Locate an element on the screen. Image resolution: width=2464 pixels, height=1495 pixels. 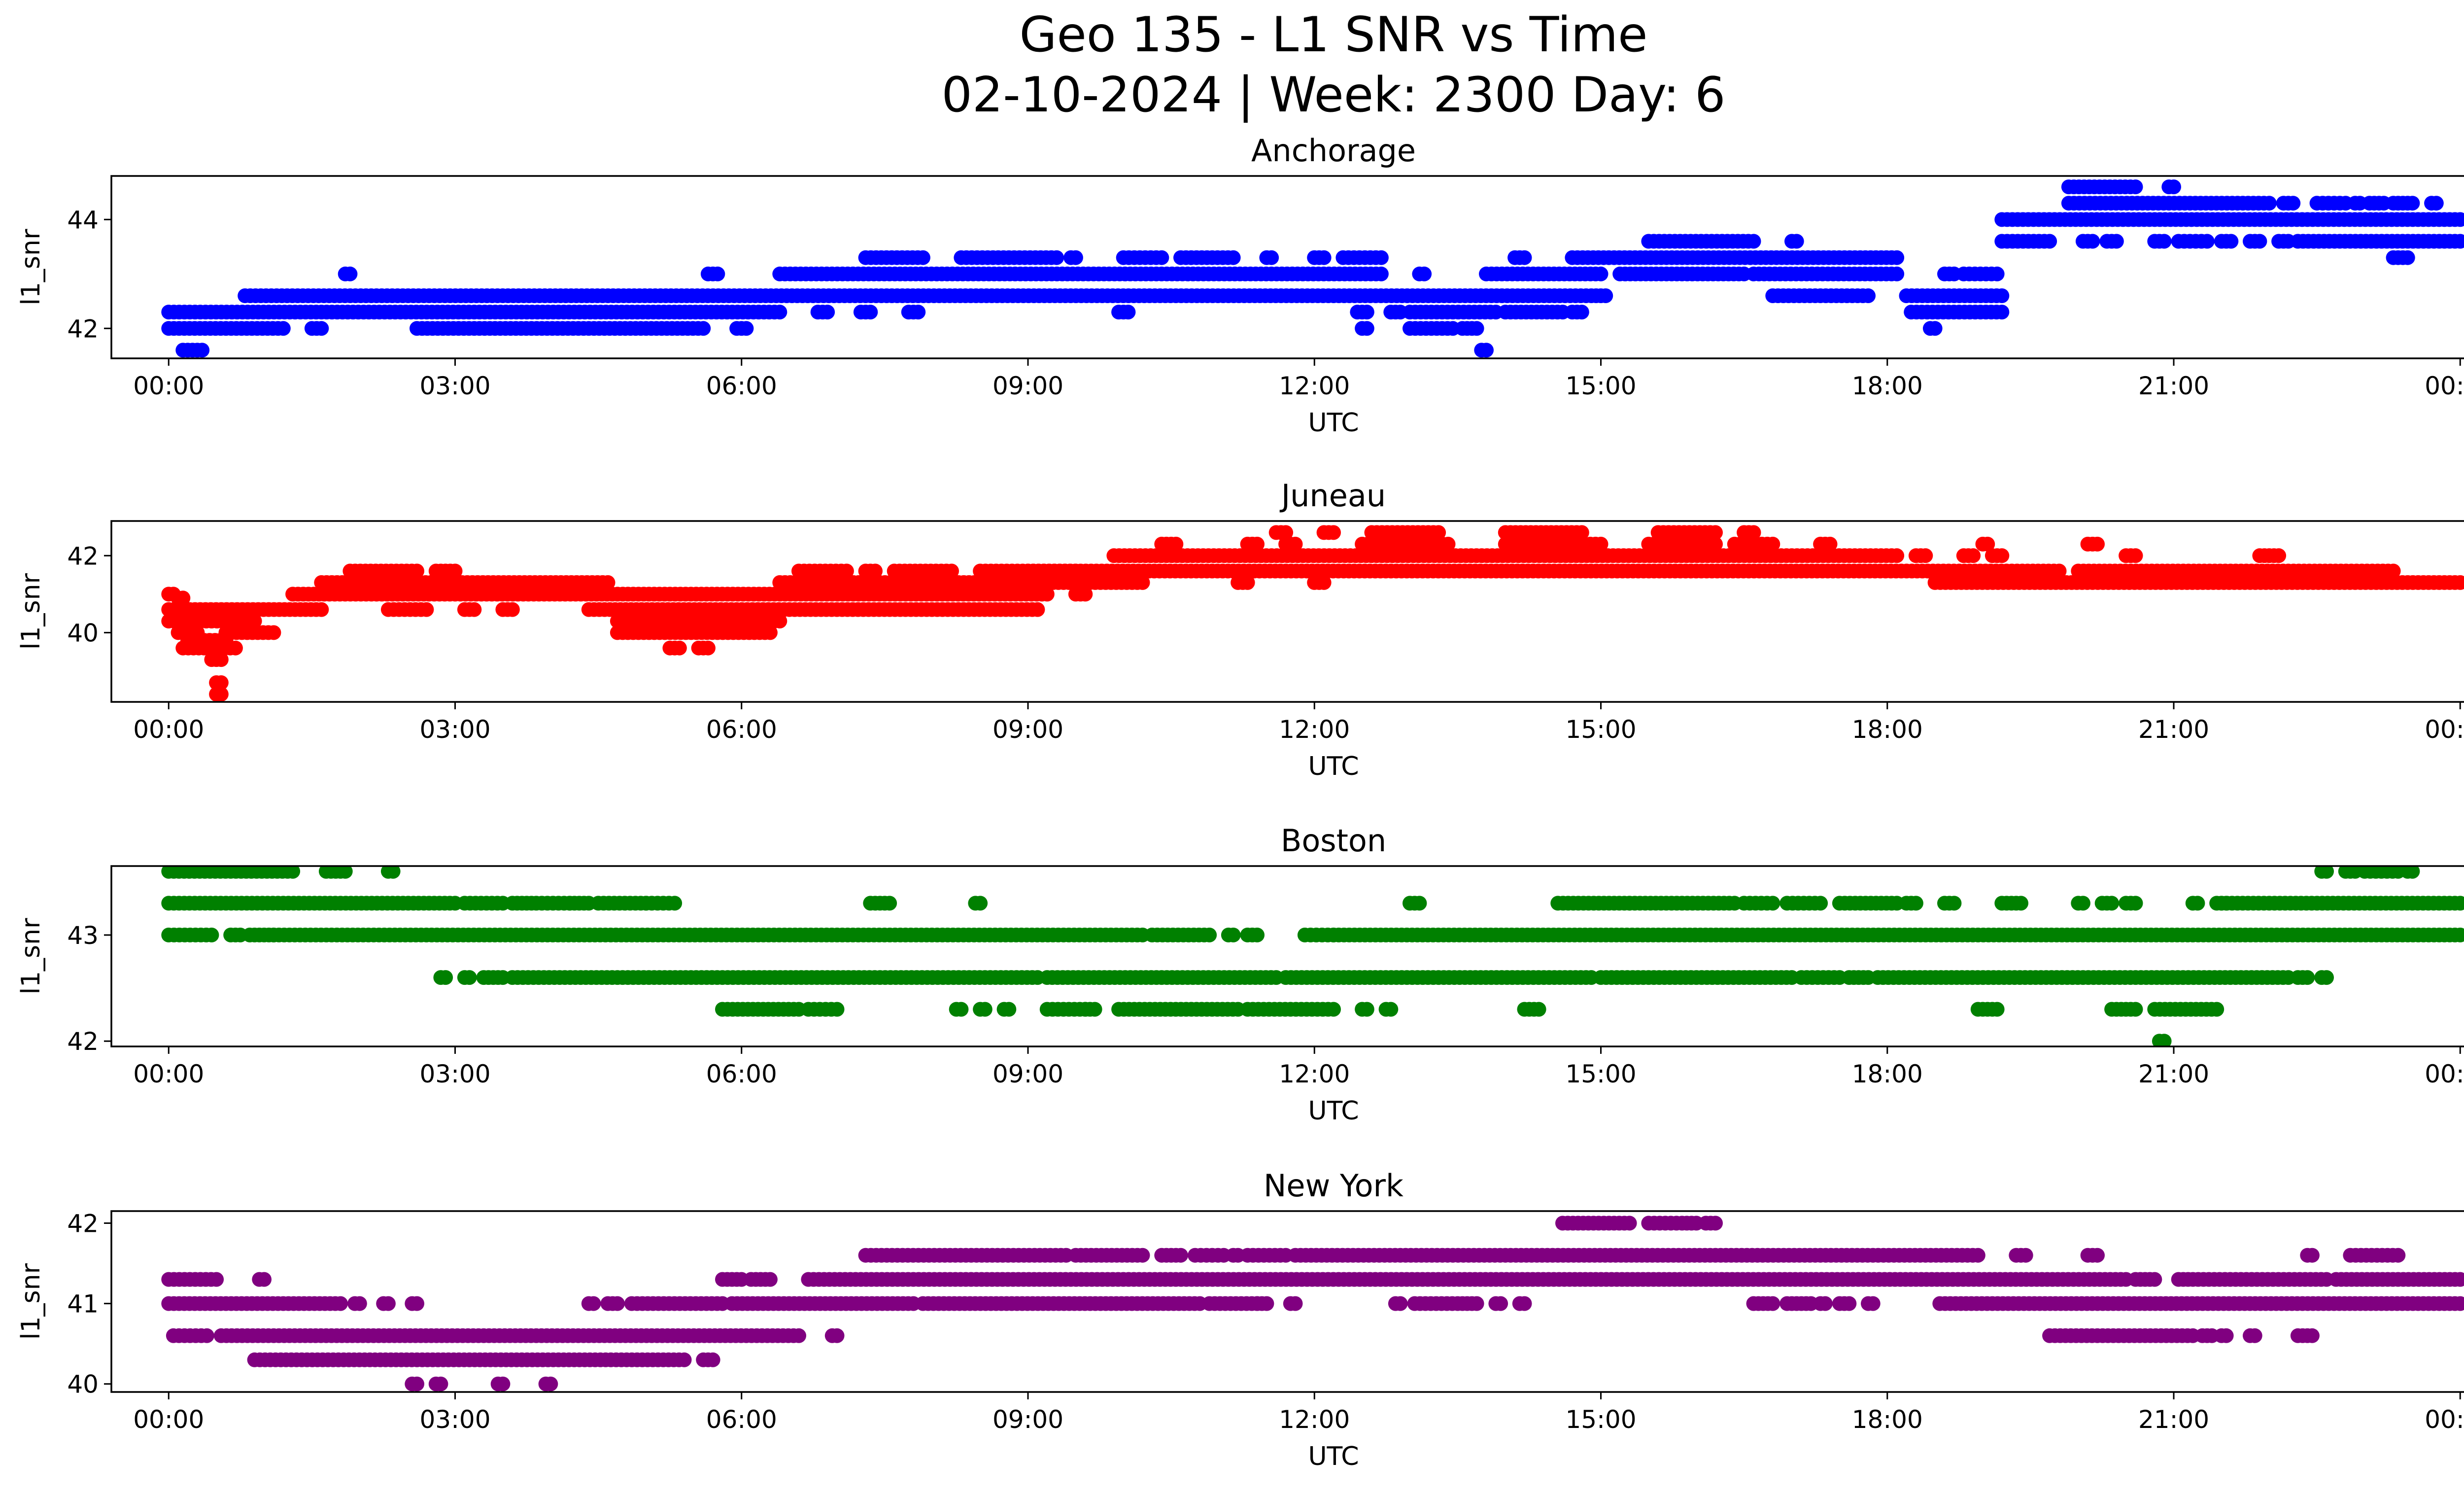
y-tick-label: 41 is located at coordinates (83, 1304).